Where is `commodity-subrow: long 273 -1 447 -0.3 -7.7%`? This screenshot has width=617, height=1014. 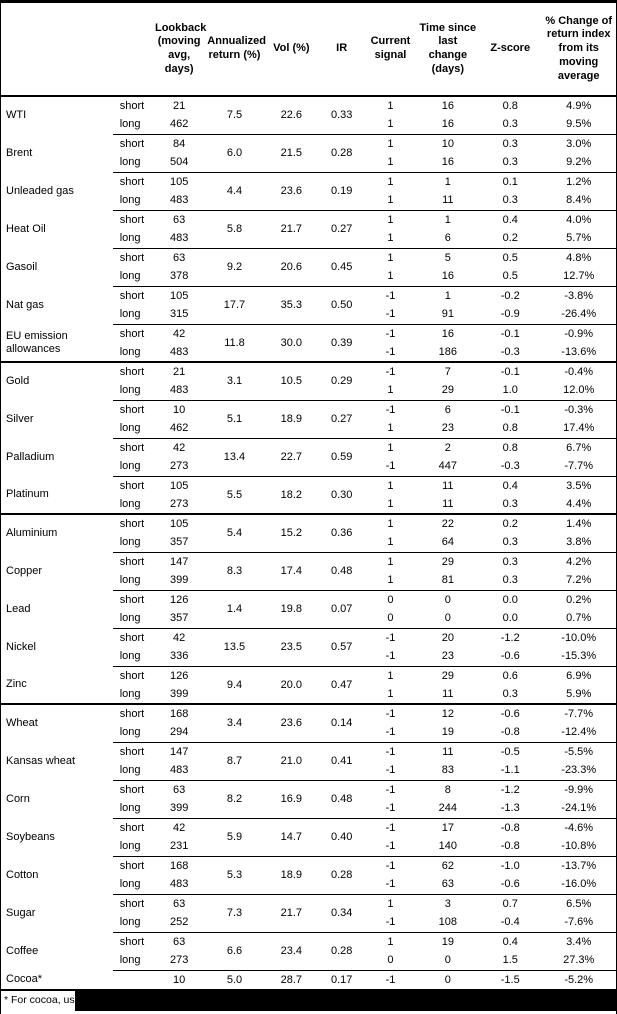 commodity-subrow: long 273 -1 447 -0.3 -7.7% is located at coordinates (308, 466).